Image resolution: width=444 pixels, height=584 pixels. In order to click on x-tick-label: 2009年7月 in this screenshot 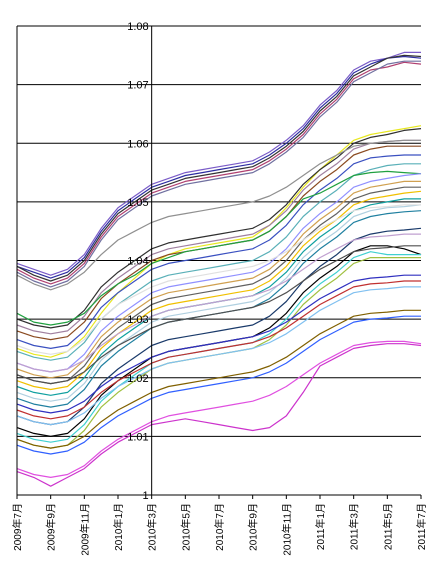, I will do `click(17, 527)`.